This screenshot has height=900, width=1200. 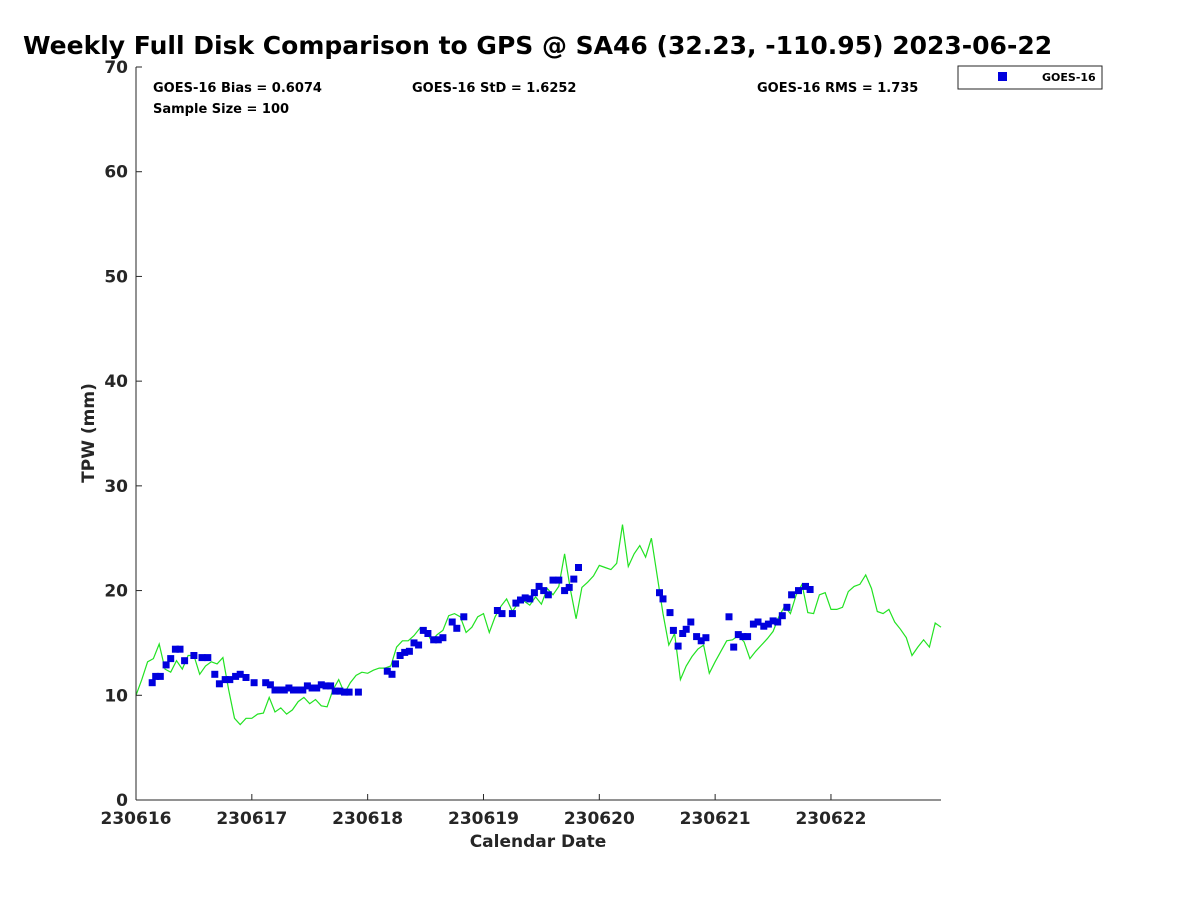 I want to click on y-tick-label: 30, so click(x=116, y=487).